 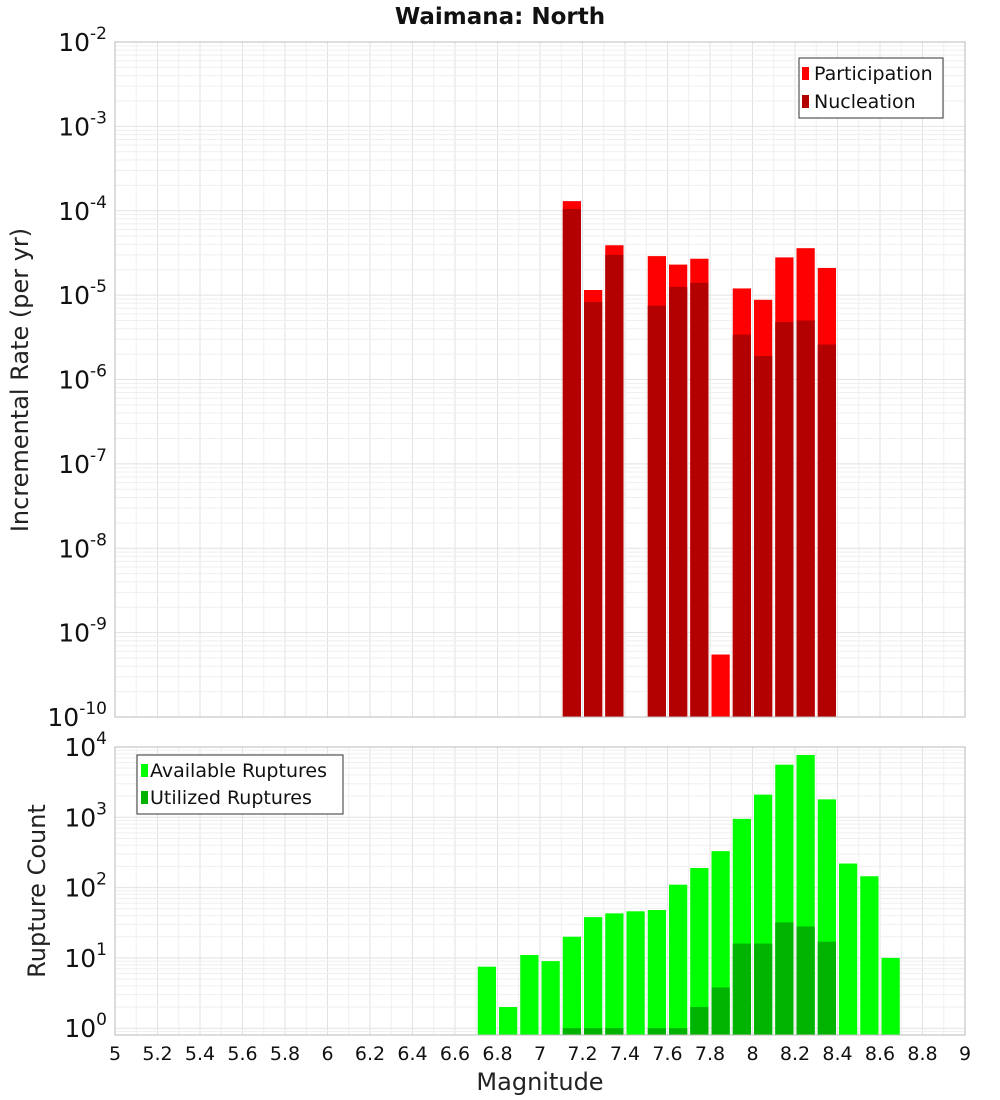 What do you see at coordinates (82, 40) in the screenshot?
I see `rate-y-tick-label: 10⁻²` at bounding box center [82, 40].